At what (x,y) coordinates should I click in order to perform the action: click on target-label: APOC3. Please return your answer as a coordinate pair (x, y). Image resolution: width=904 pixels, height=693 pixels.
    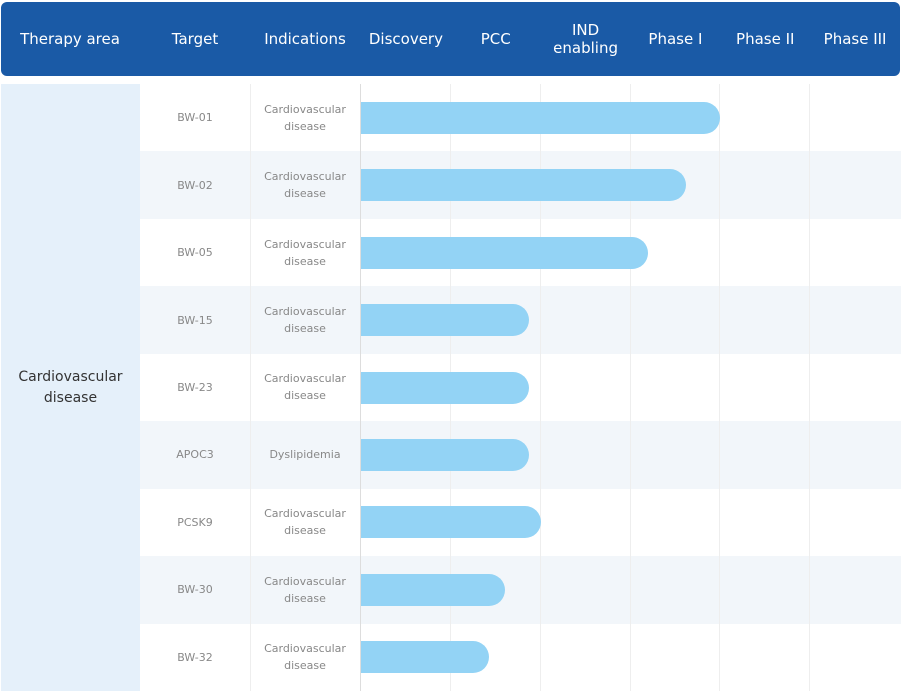
    Looking at the image, I should click on (195, 455).